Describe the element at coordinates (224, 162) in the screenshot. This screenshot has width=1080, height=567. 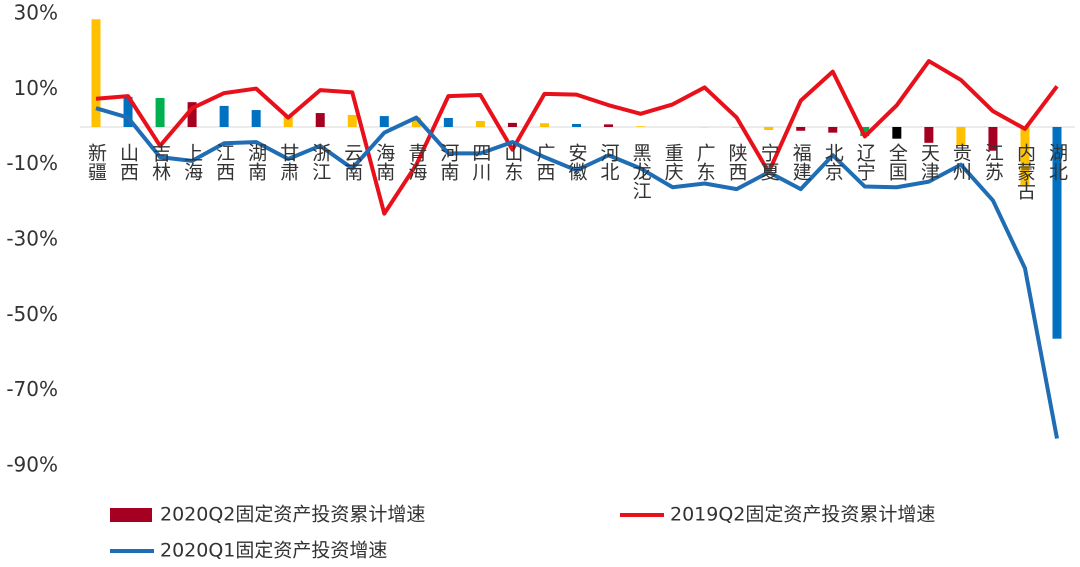
I see `x-tick-label: 江西` at that location.